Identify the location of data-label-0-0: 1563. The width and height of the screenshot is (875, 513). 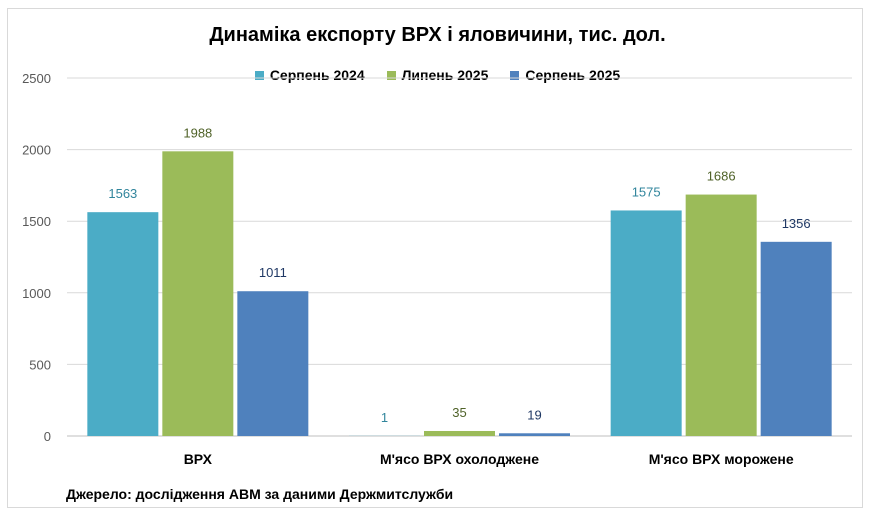
(122, 193).